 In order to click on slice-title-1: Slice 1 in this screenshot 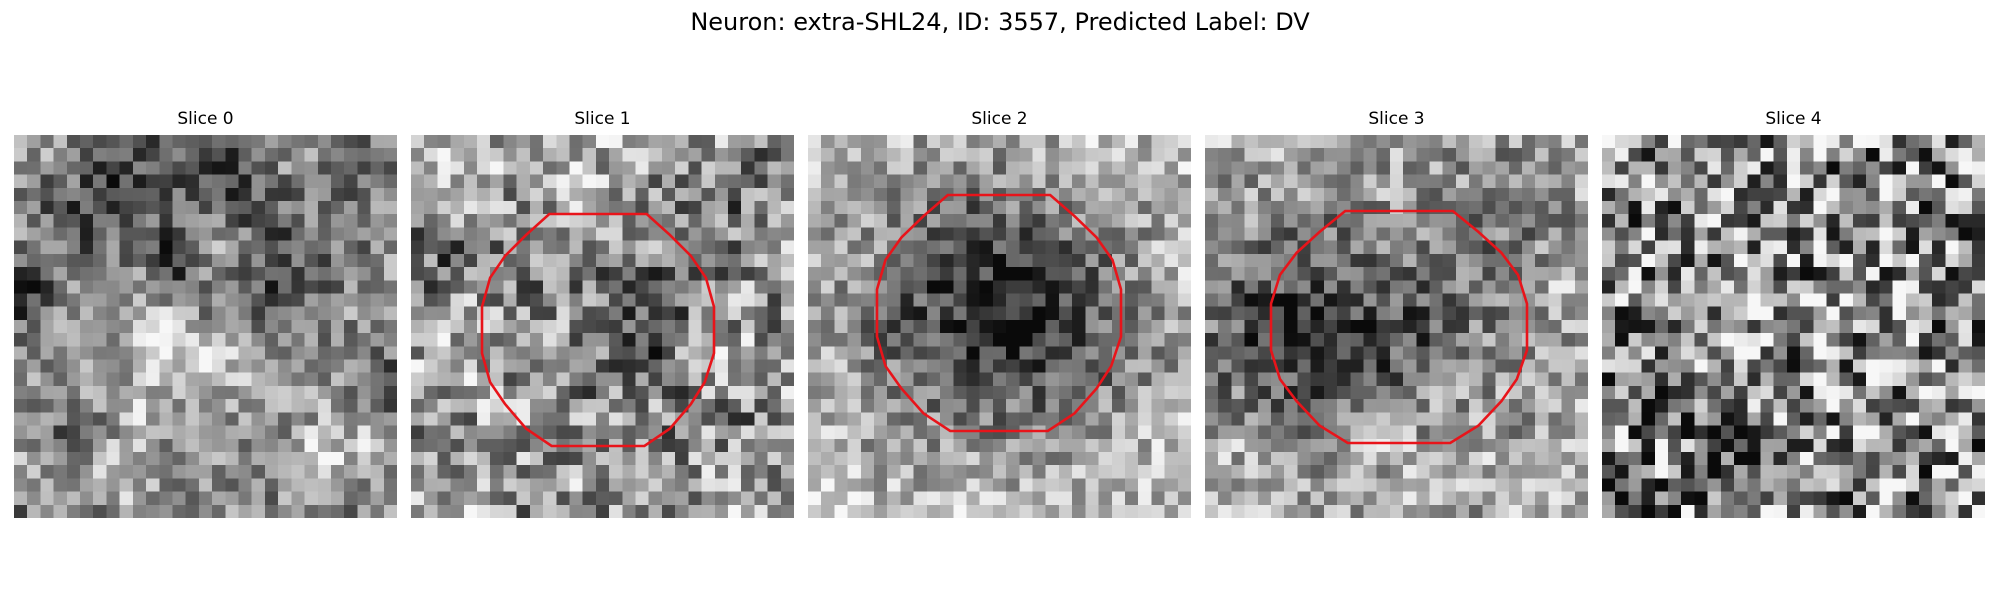, I will do `click(602, 119)`.